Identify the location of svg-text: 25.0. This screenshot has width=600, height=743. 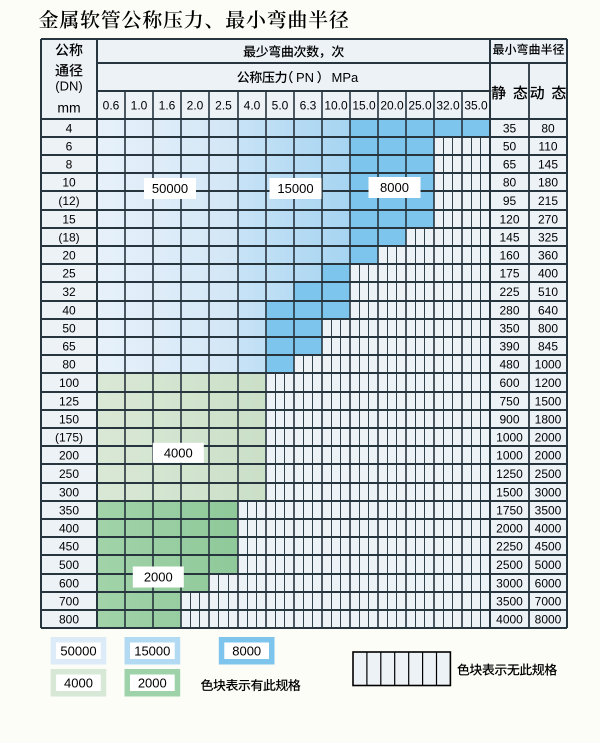
(420, 105).